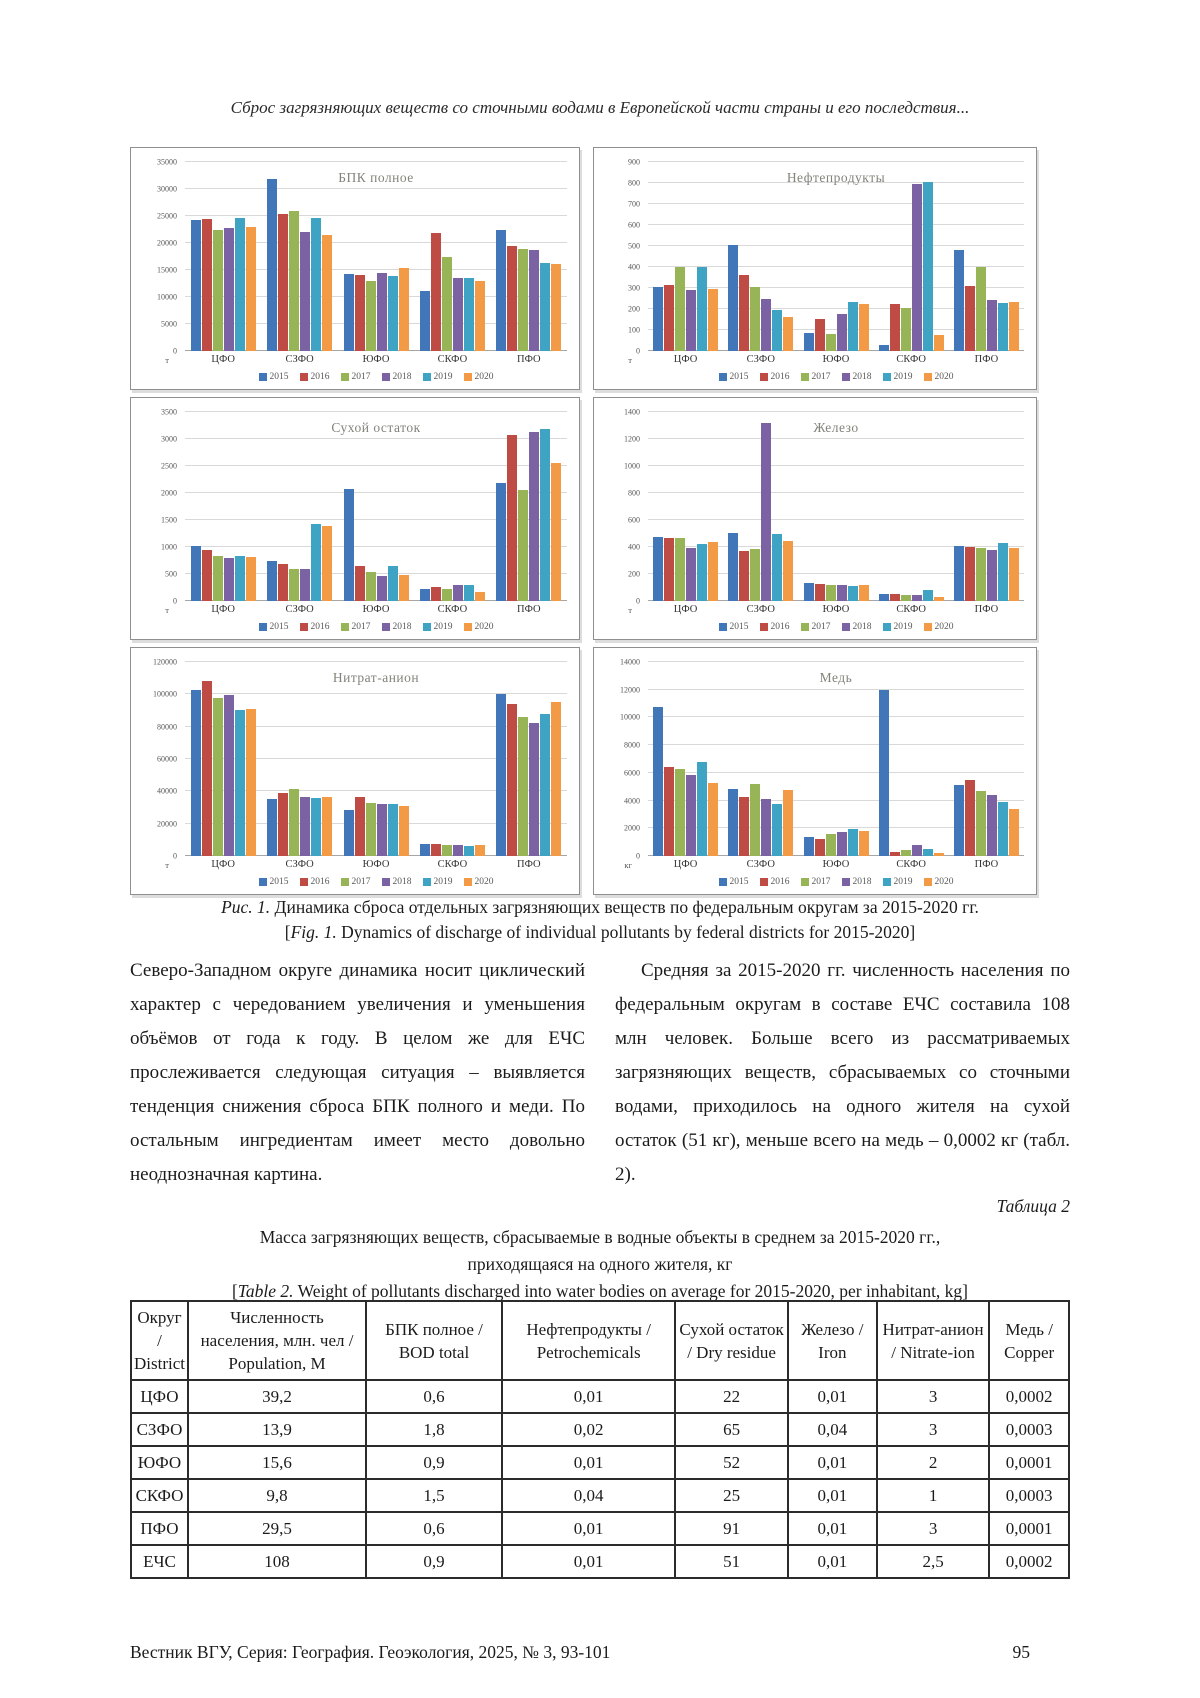 The width and height of the screenshot is (1200, 1698). Describe the element at coordinates (443, 881) in the screenshot. I see `legend-label: 2019` at that location.